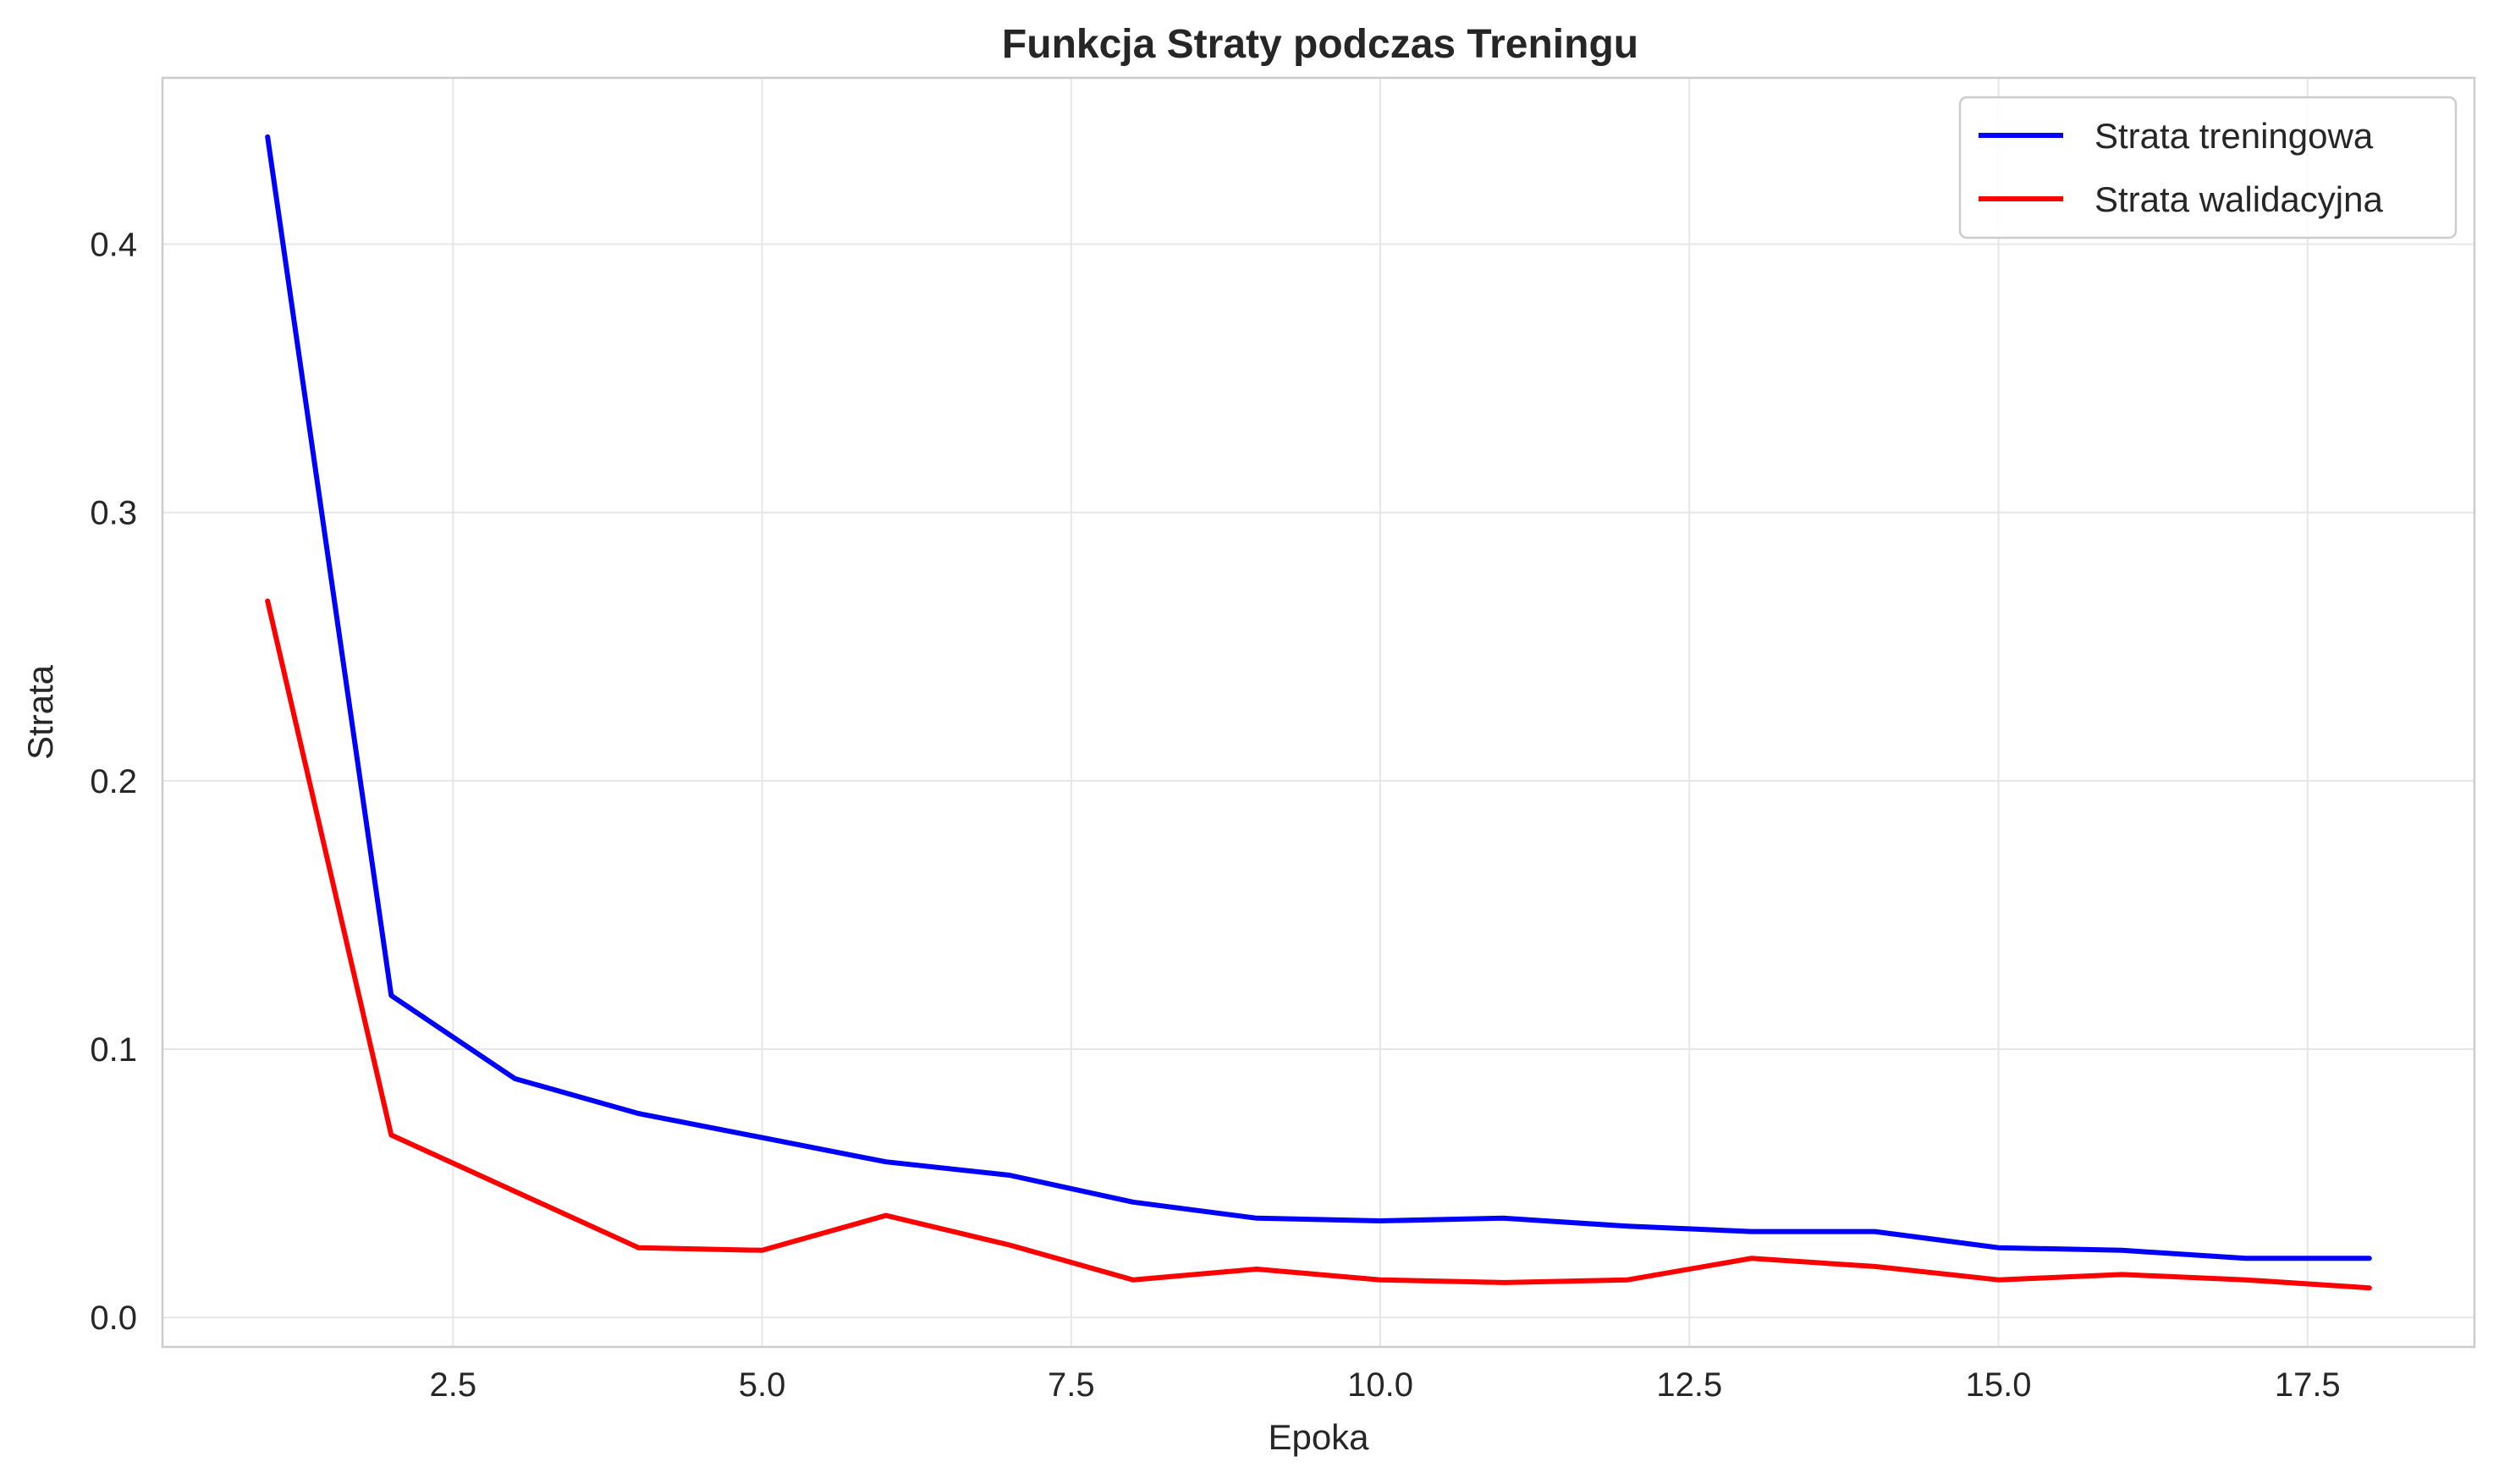 The height and width of the screenshot is (1484, 2499). What do you see at coordinates (40, 712) in the screenshot?
I see `y-axis-label: Strata` at bounding box center [40, 712].